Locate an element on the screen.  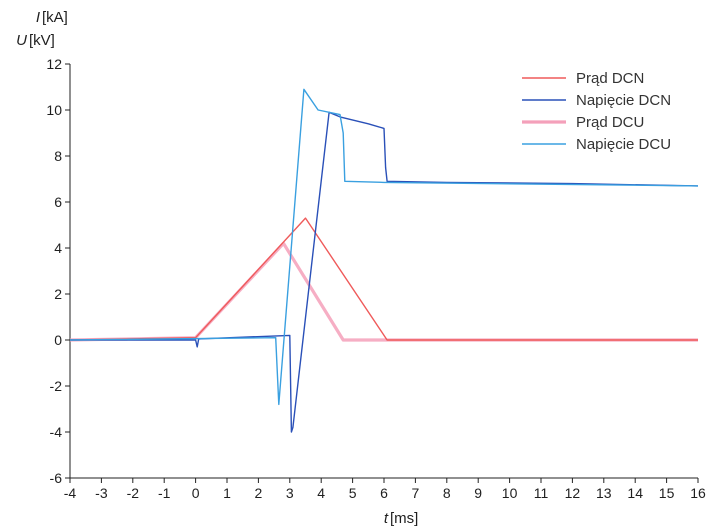
y-axis-label-line2: U is located at coordinates (21, 40).